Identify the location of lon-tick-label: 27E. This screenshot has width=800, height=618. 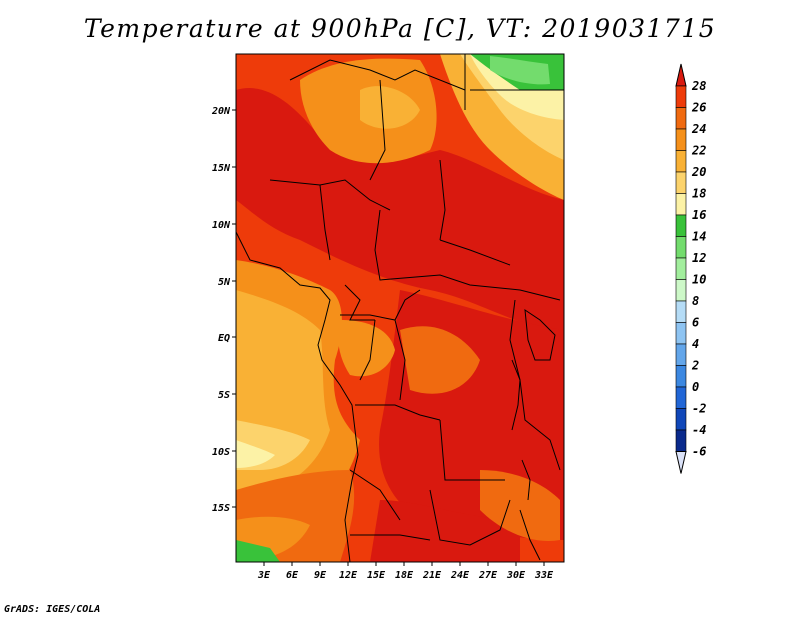
(488, 575).